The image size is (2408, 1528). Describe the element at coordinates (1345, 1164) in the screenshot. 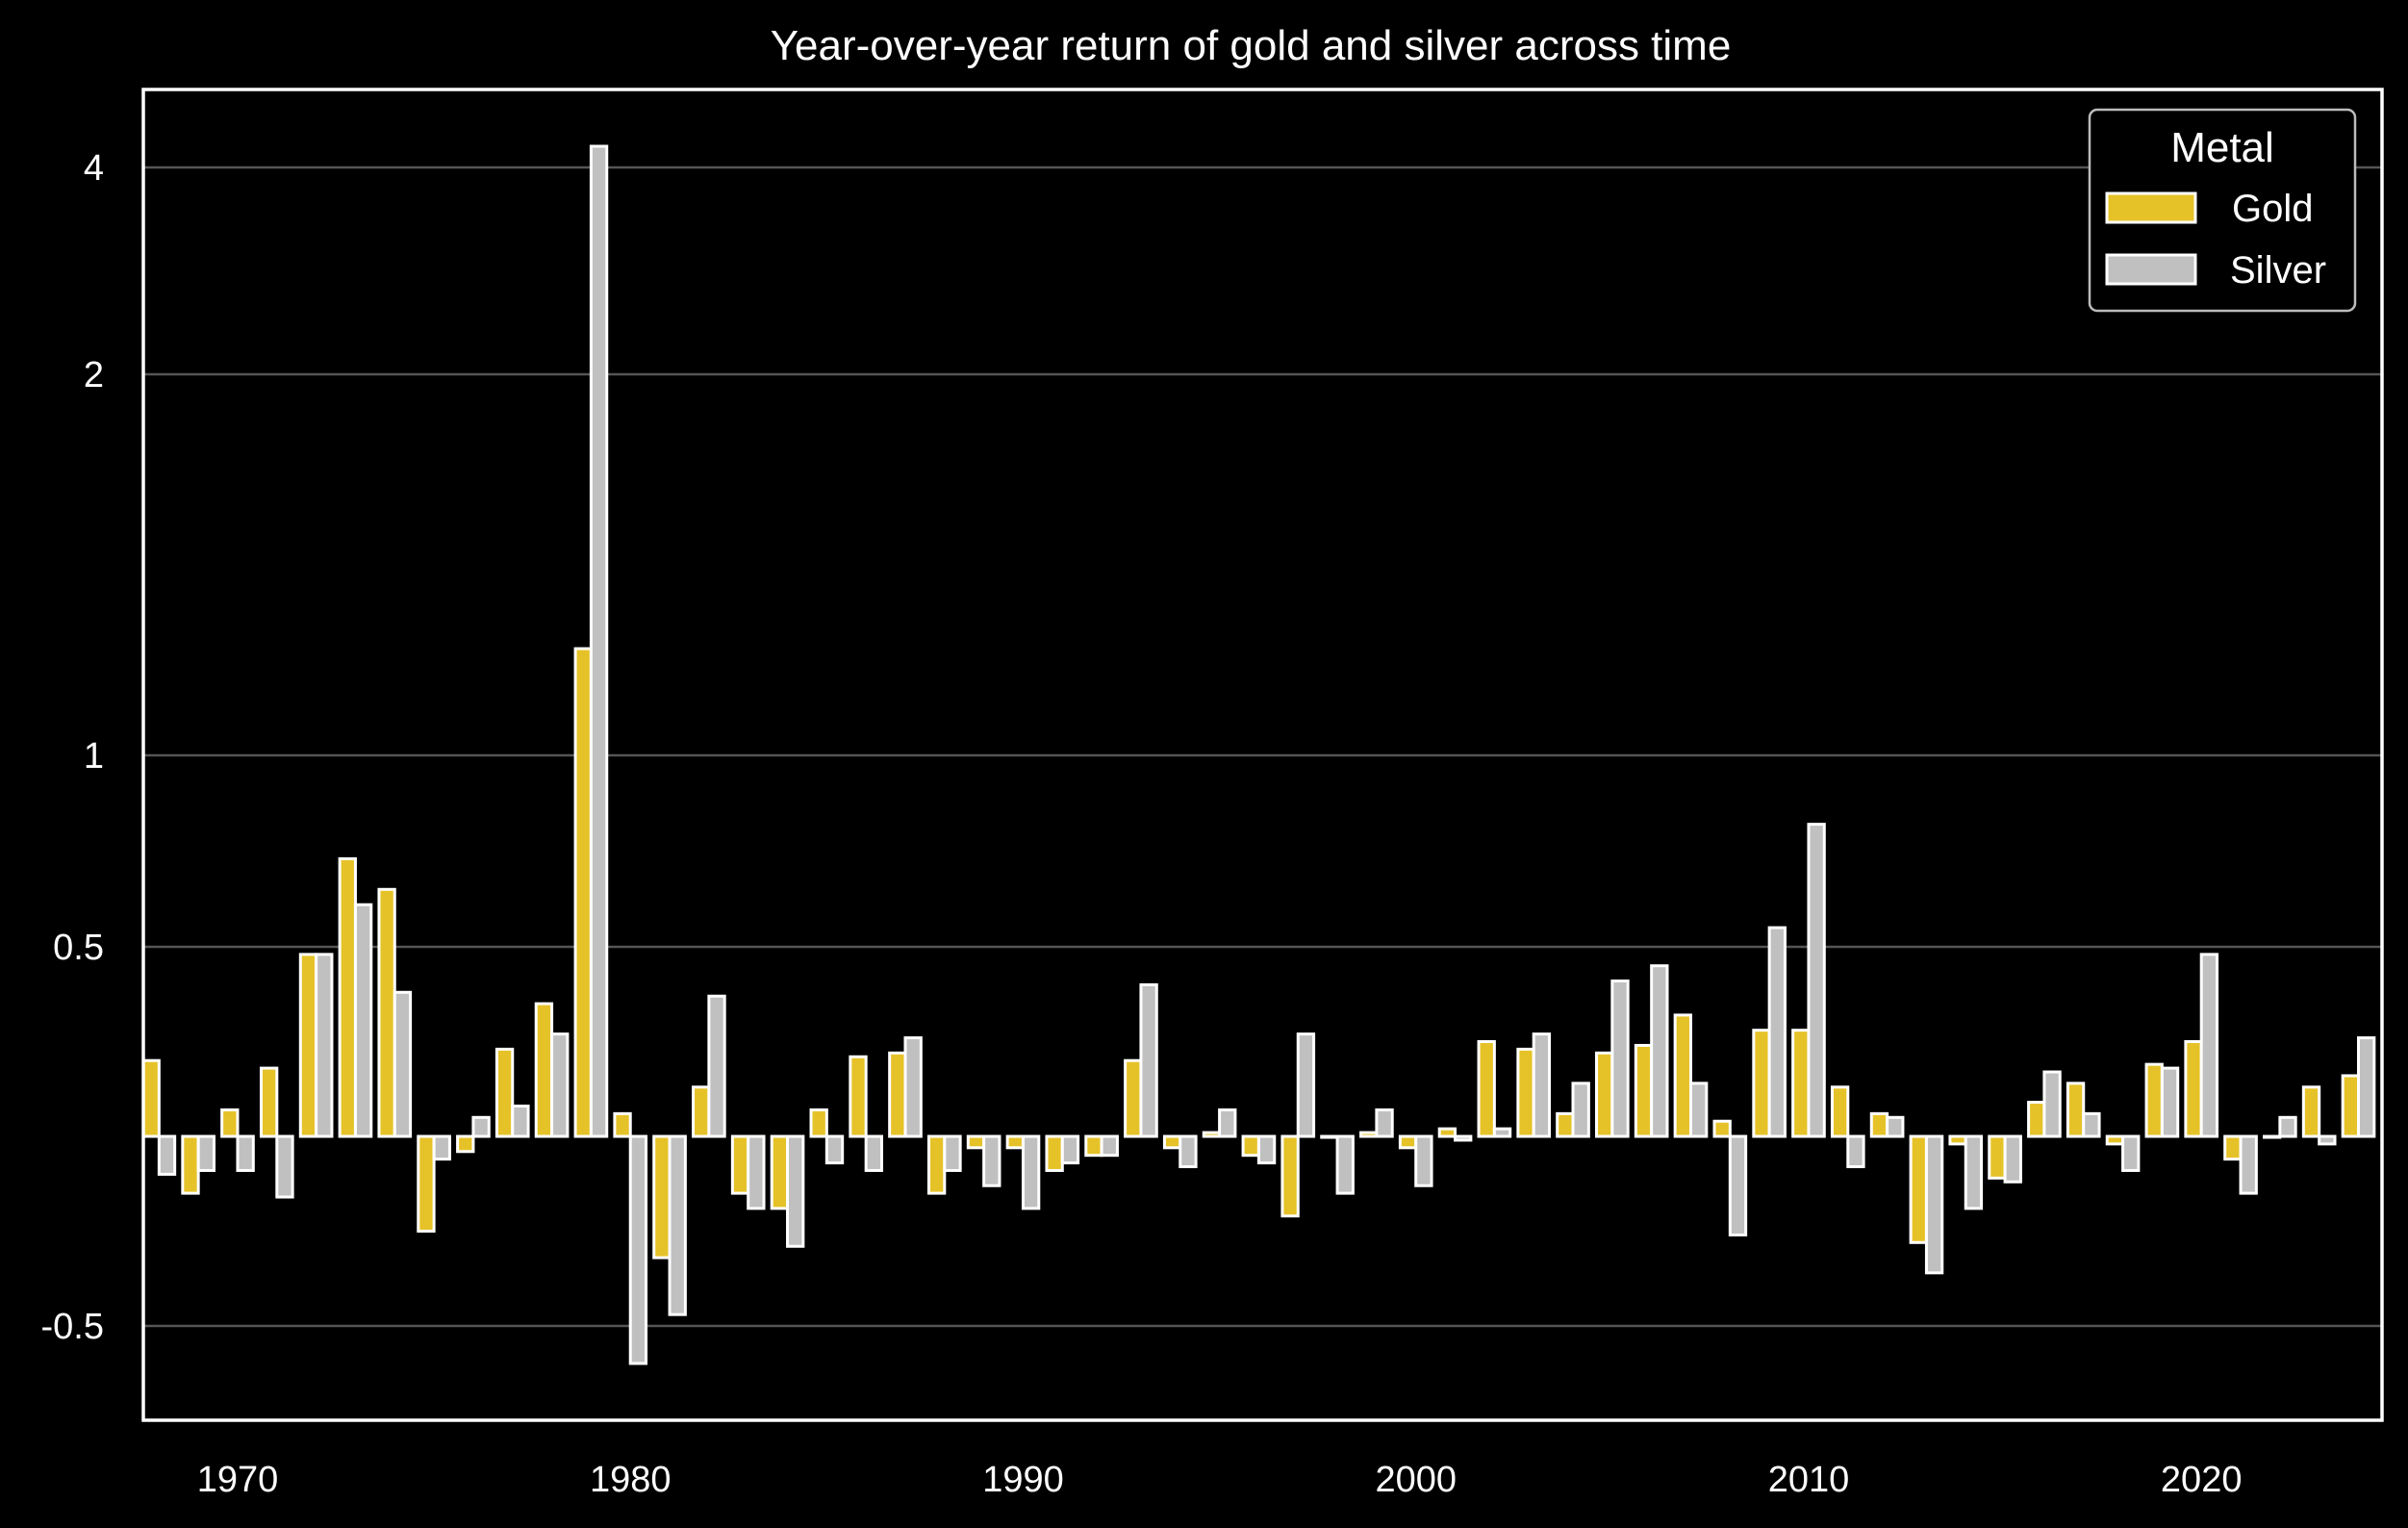

I see `bar-silver-1998` at that location.